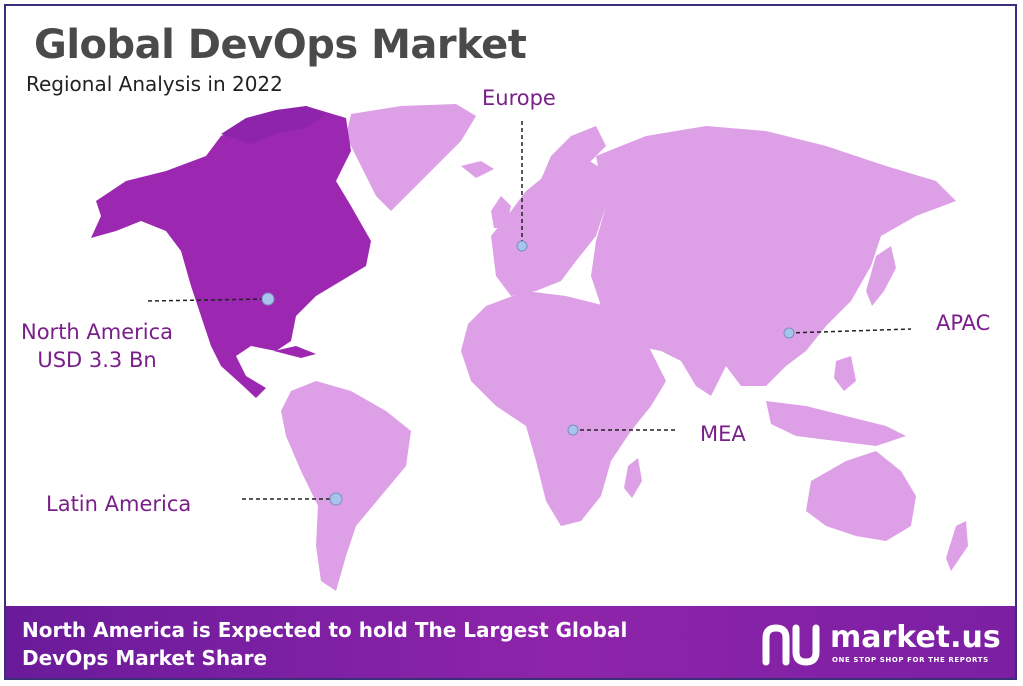  Describe the element at coordinates (231, 252) in the screenshot. I see `north-america-shape` at that location.